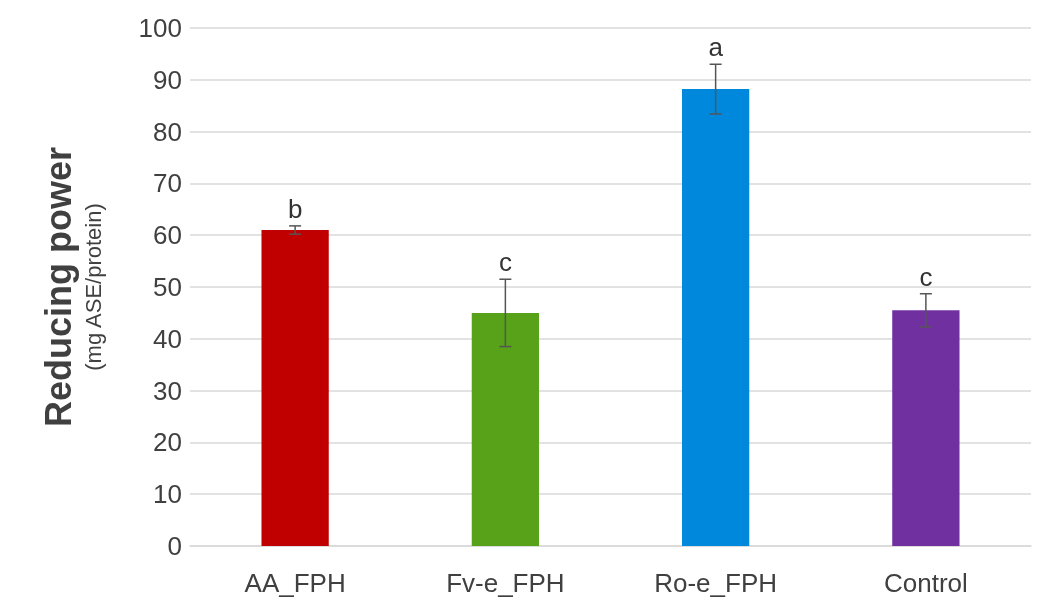 The image size is (1051, 612). What do you see at coordinates (167, 338) in the screenshot?
I see `y-tick-label: 40` at bounding box center [167, 338].